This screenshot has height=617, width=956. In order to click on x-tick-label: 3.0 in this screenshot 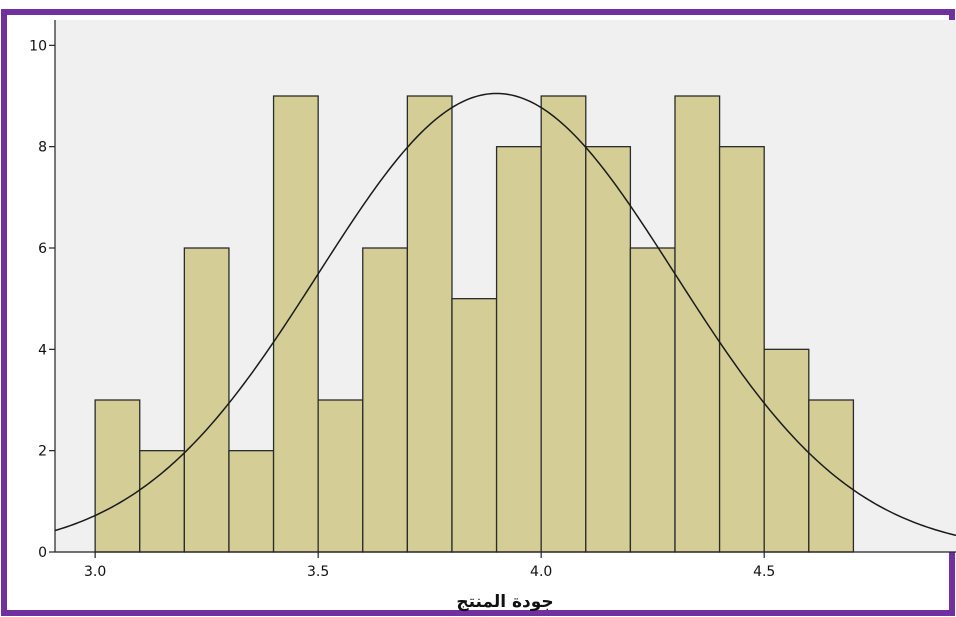, I will do `click(95, 572)`.